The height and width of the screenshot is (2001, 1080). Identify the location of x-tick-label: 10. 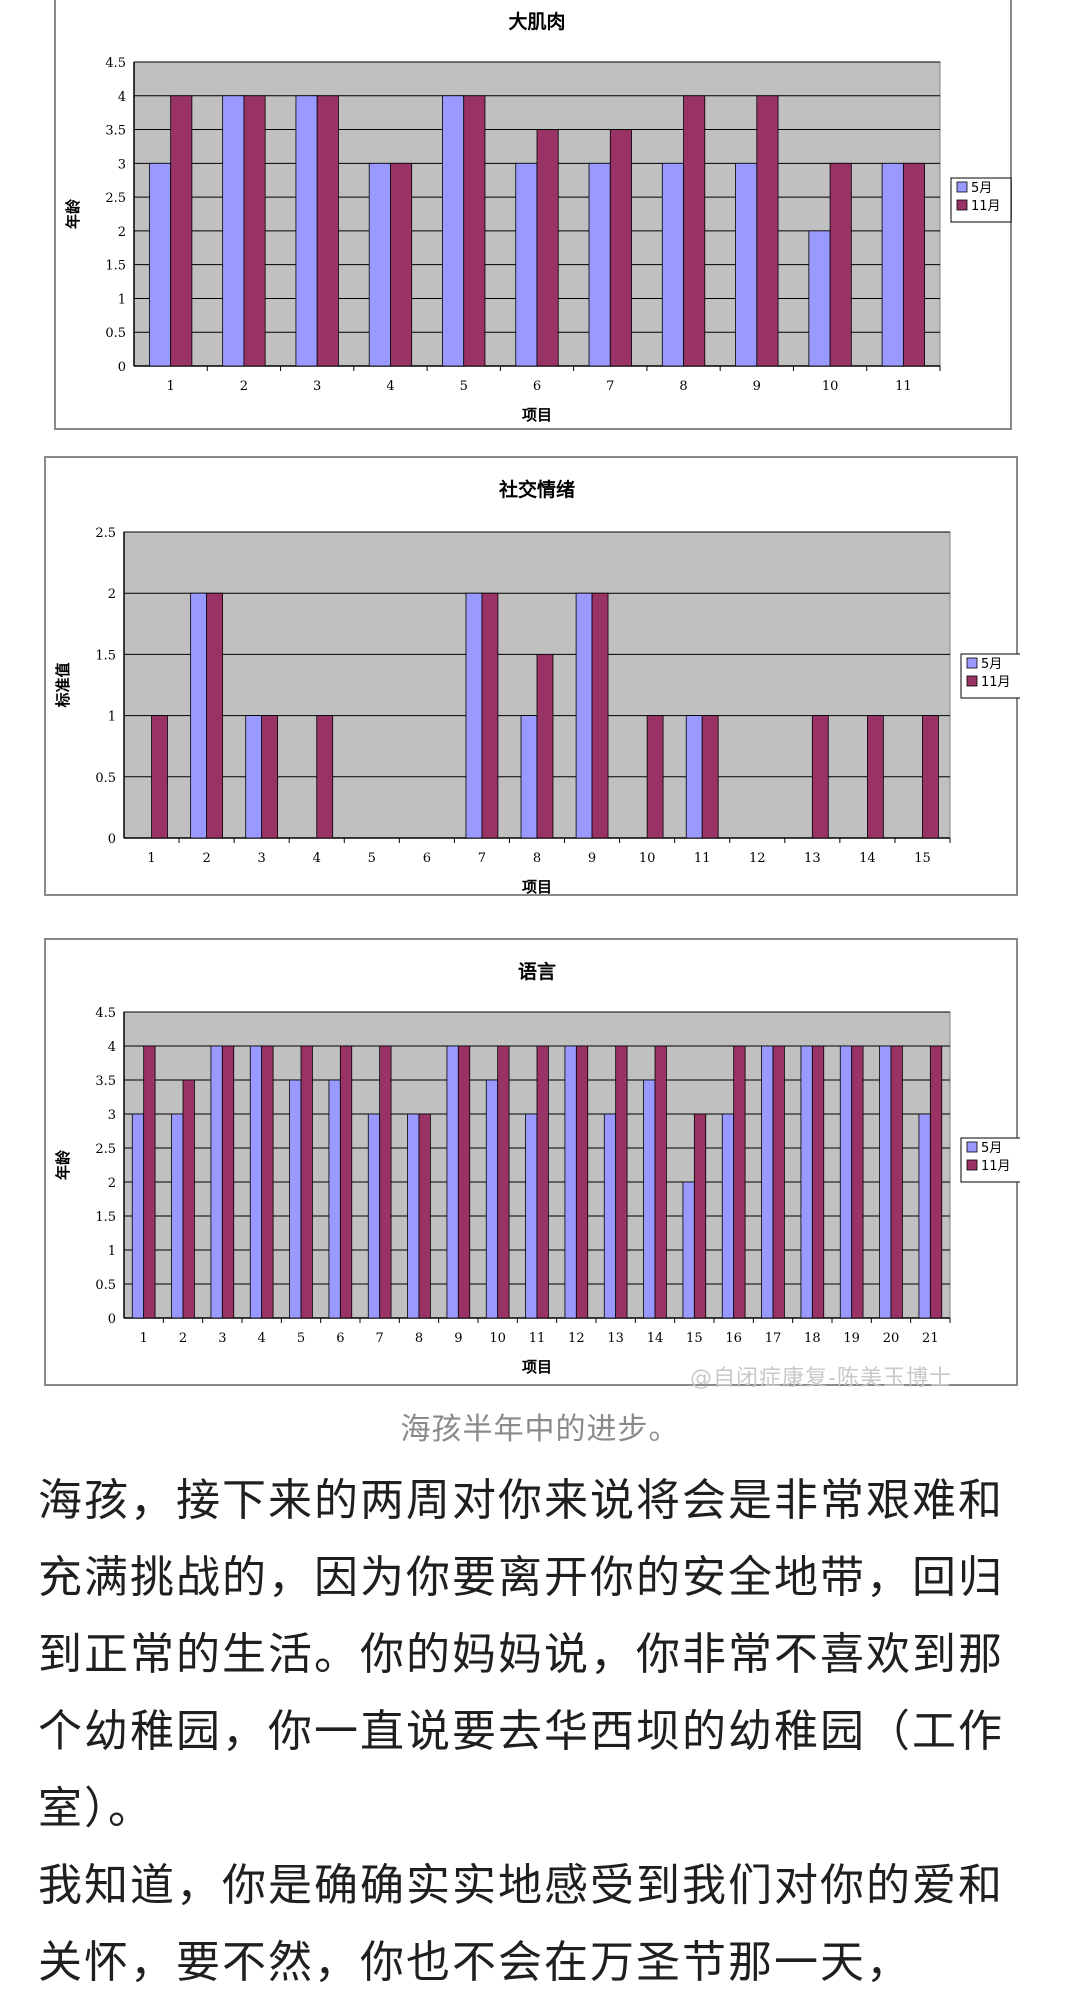
(830, 386).